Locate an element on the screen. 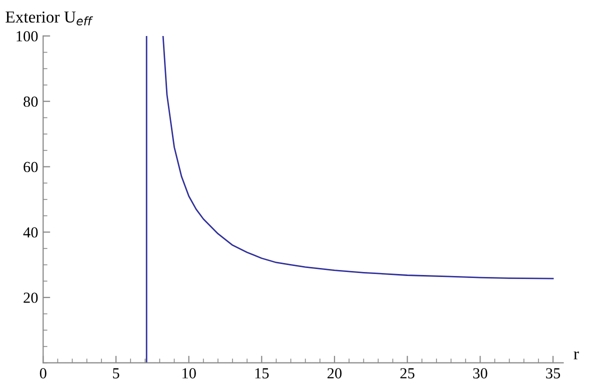  y-tick-label: 60 is located at coordinates (31, 167).